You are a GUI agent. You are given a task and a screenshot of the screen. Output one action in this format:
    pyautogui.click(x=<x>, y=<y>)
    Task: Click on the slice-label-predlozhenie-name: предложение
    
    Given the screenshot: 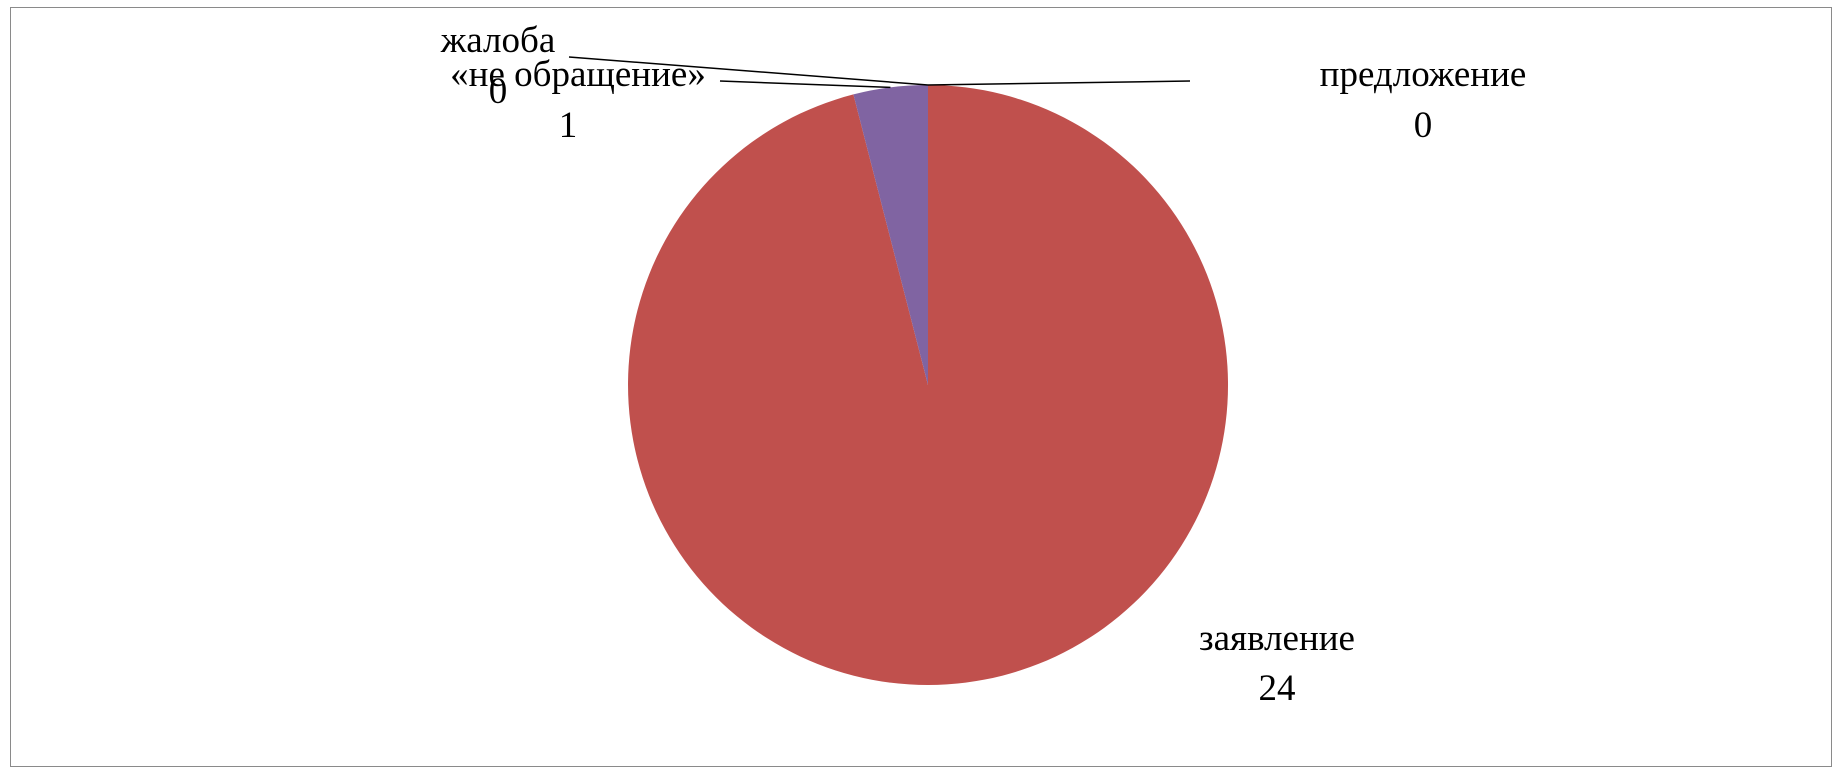 What is the action you would take?
    pyautogui.click(x=1423, y=74)
    